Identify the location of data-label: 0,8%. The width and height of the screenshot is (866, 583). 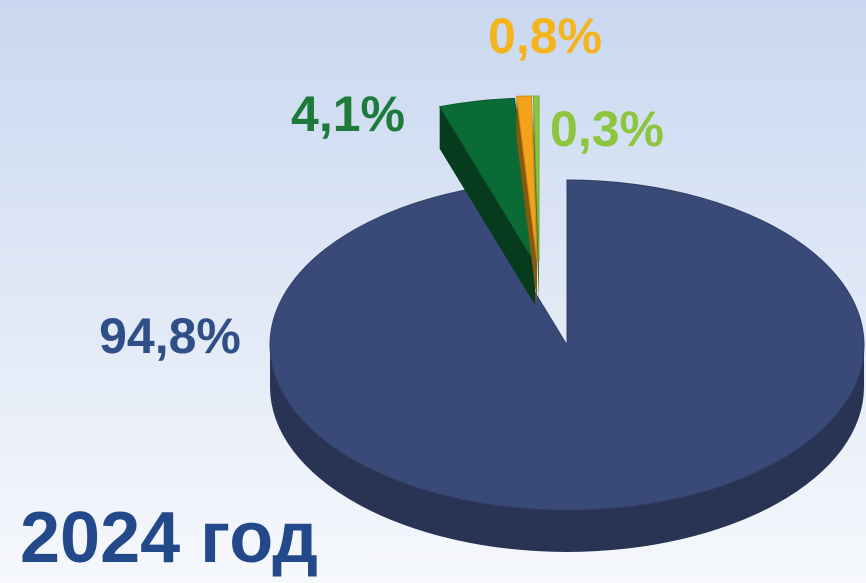
(545, 36).